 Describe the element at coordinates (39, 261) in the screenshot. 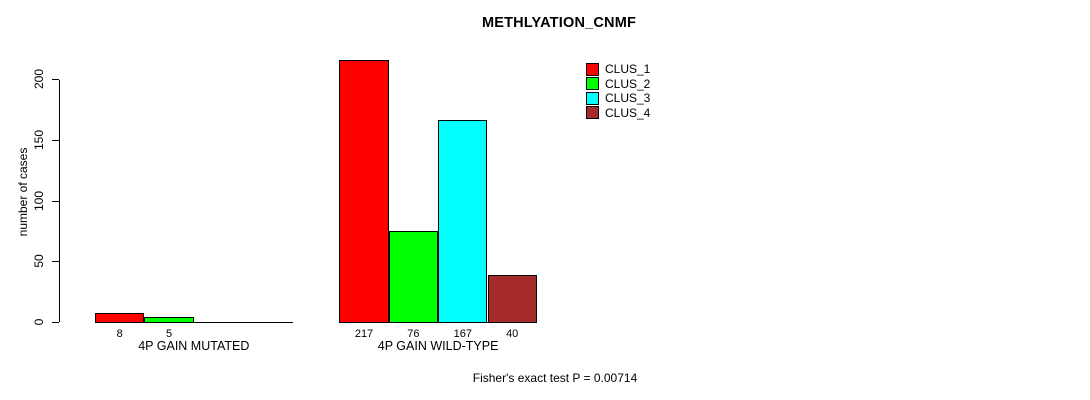

I see `y-tick-label: 50` at that location.